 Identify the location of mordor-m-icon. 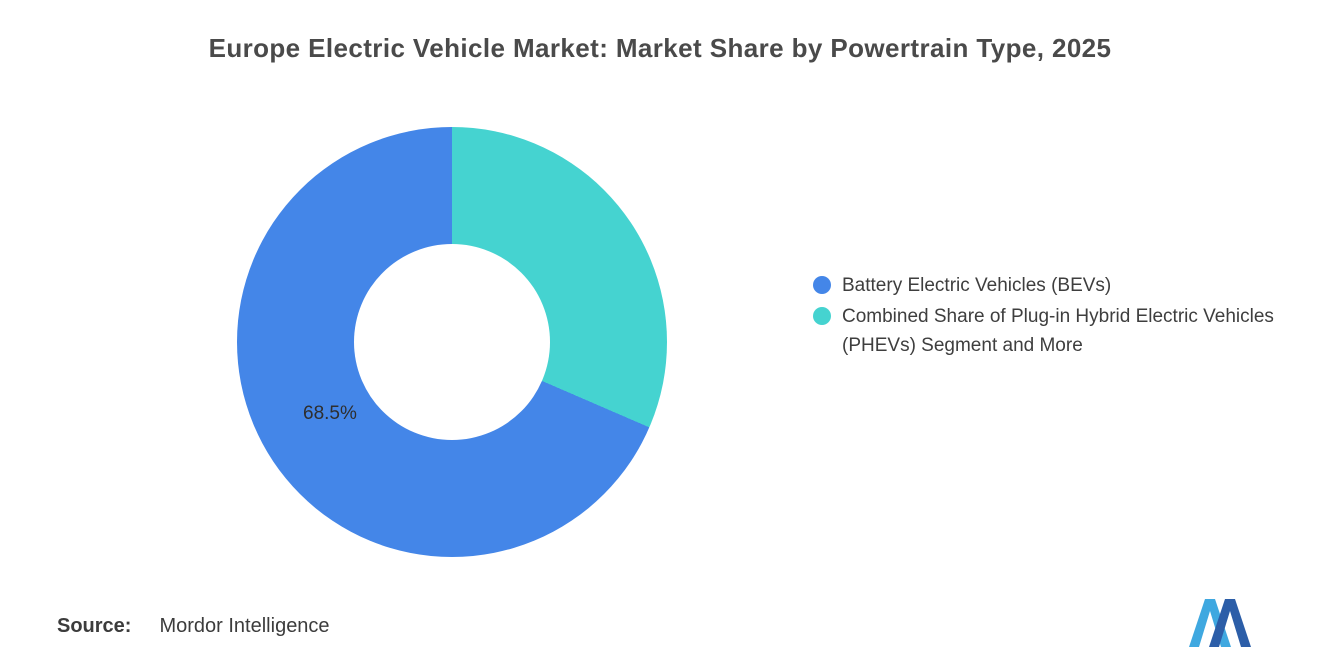
(1220, 623).